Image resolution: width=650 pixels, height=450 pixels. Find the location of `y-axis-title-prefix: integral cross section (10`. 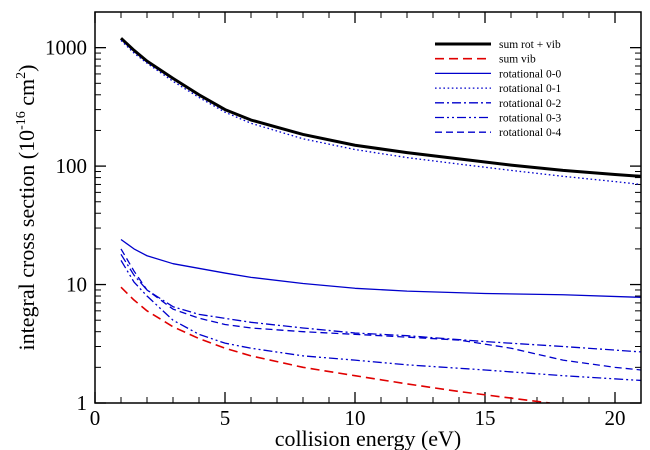

y-axis-title-prefix: integral cross section (10 is located at coordinates (26, 240).